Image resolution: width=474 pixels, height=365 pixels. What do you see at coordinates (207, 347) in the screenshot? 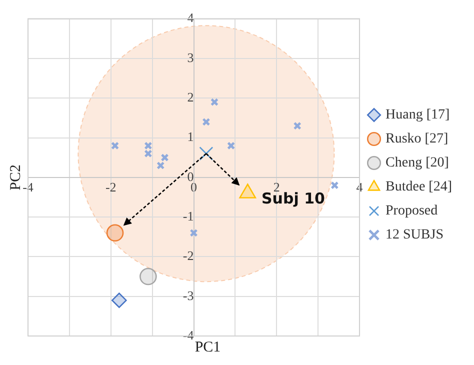
I see `x-axis-title: PC1` at bounding box center [207, 347].